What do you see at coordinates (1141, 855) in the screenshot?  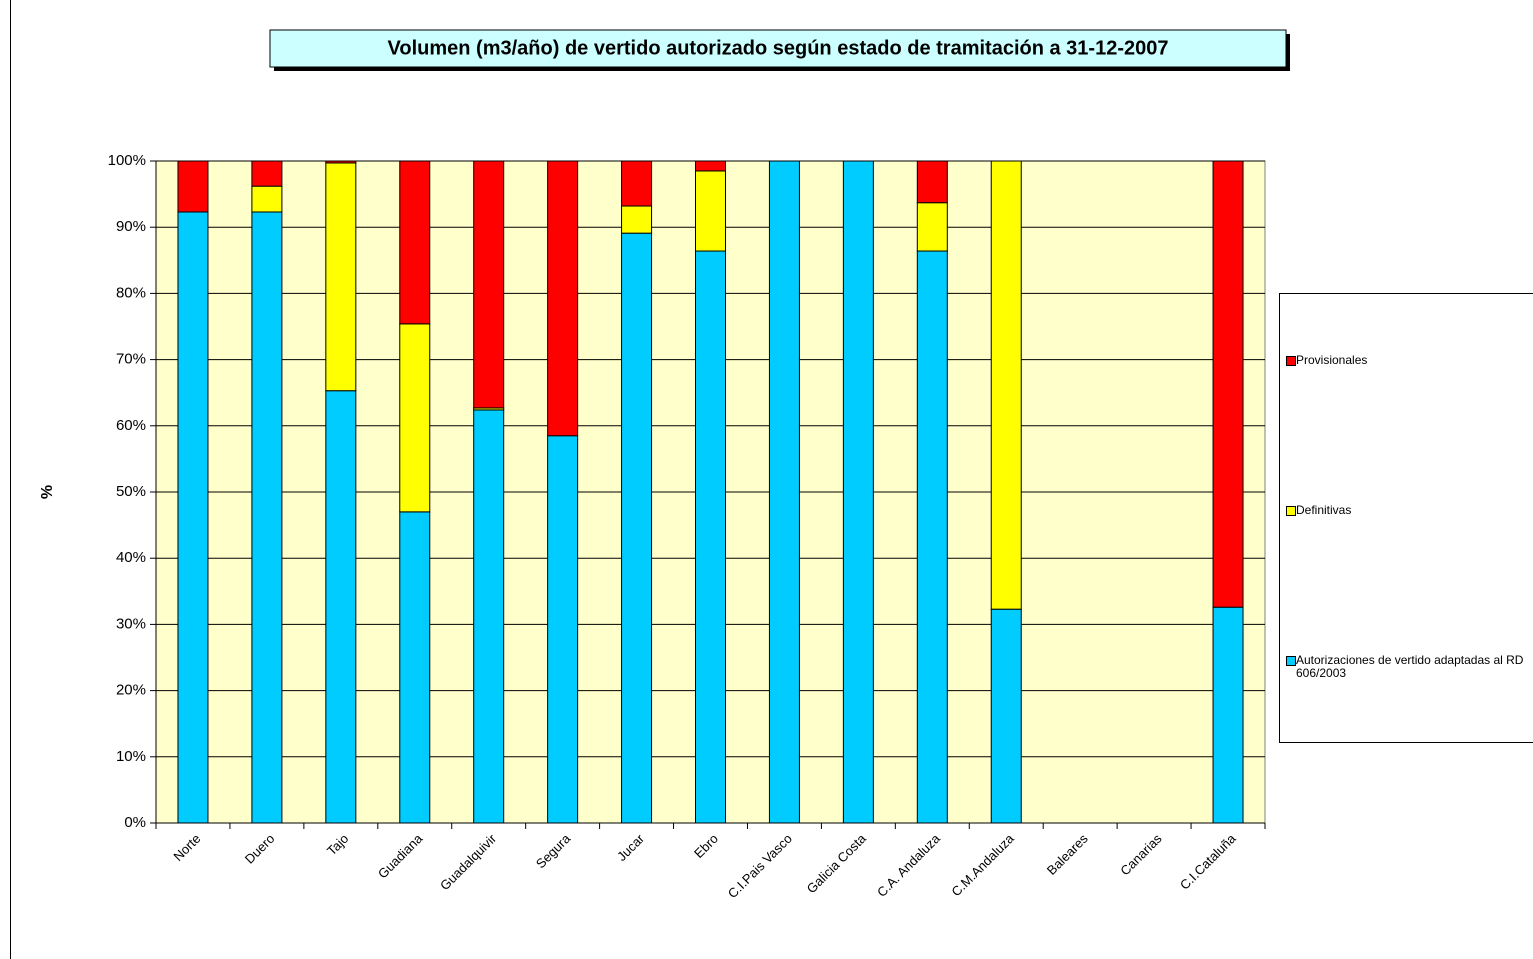 I see `x-tick-label: Canarias` at bounding box center [1141, 855].